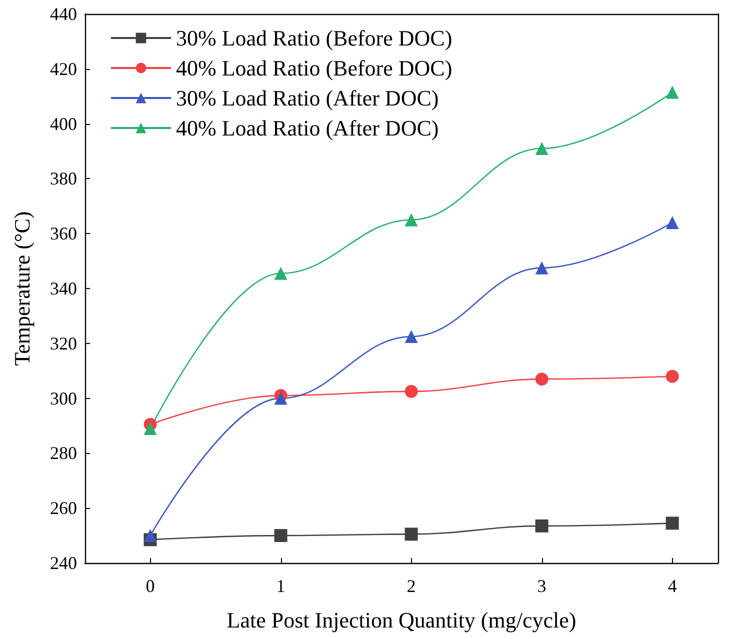 This screenshot has width=734, height=639. What do you see at coordinates (281, 586) in the screenshot?
I see `x-tick-label: 1` at bounding box center [281, 586].